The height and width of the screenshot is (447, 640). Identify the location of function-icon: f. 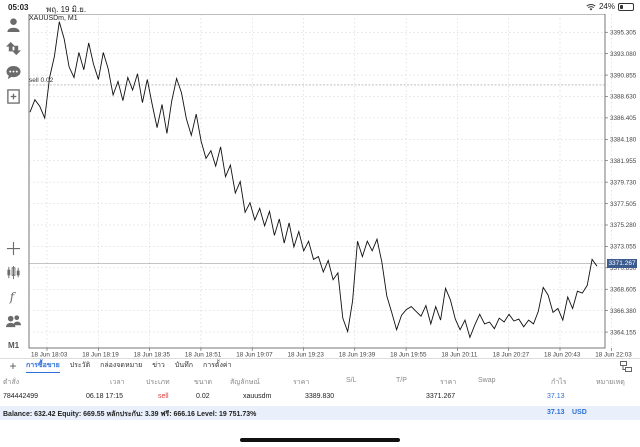
(13, 296).